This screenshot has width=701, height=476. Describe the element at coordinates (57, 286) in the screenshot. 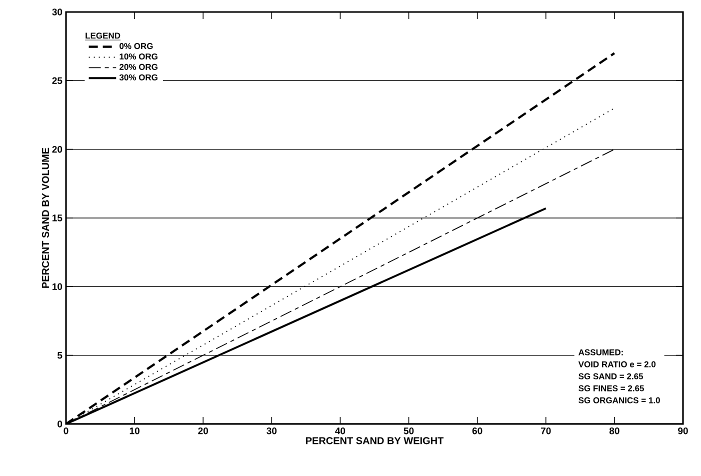

I see `y-tick-label: 10` at that location.